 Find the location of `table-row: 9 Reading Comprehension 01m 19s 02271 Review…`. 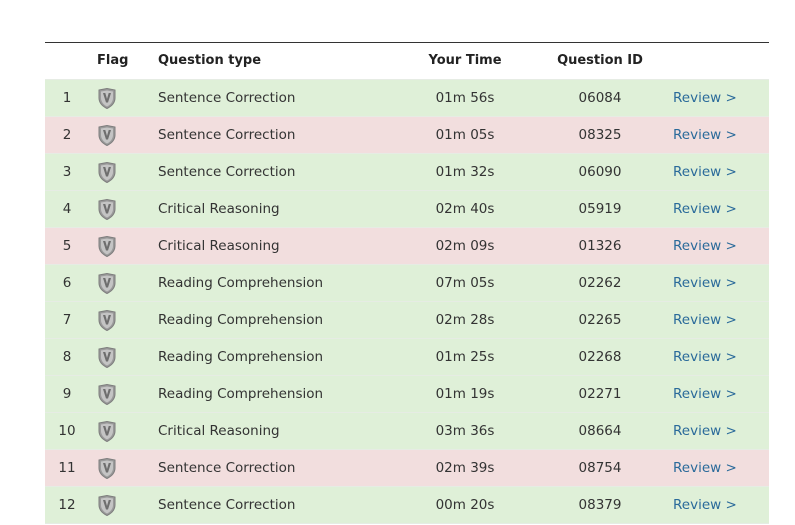

table-row: 9 Reading Comprehension 01m 19s 02271 Review… is located at coordinates (407, 394).